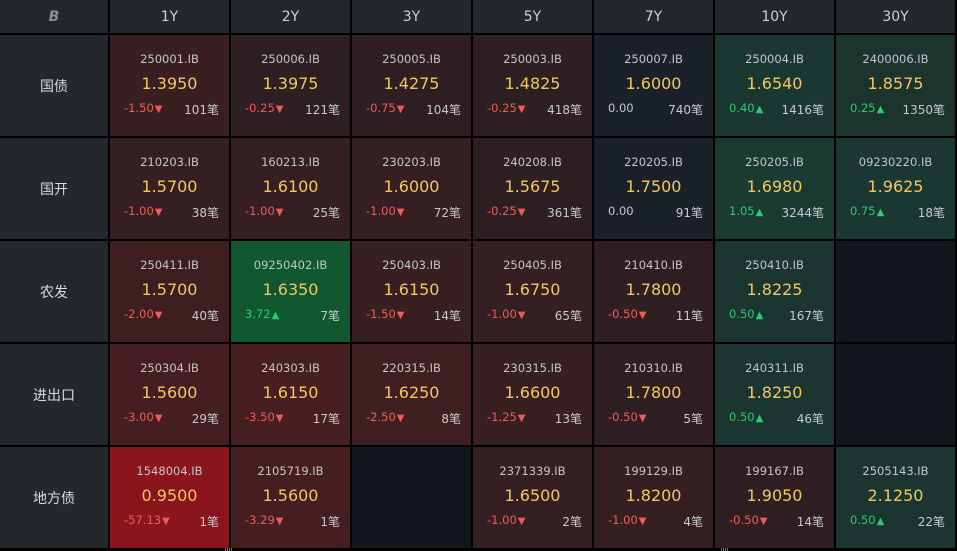 The image size is (957, 551). What do you see at coordinates (411, 16) in the screenshot?
I see `column-header-3y: 3Y` at bounding box center [411, 16].